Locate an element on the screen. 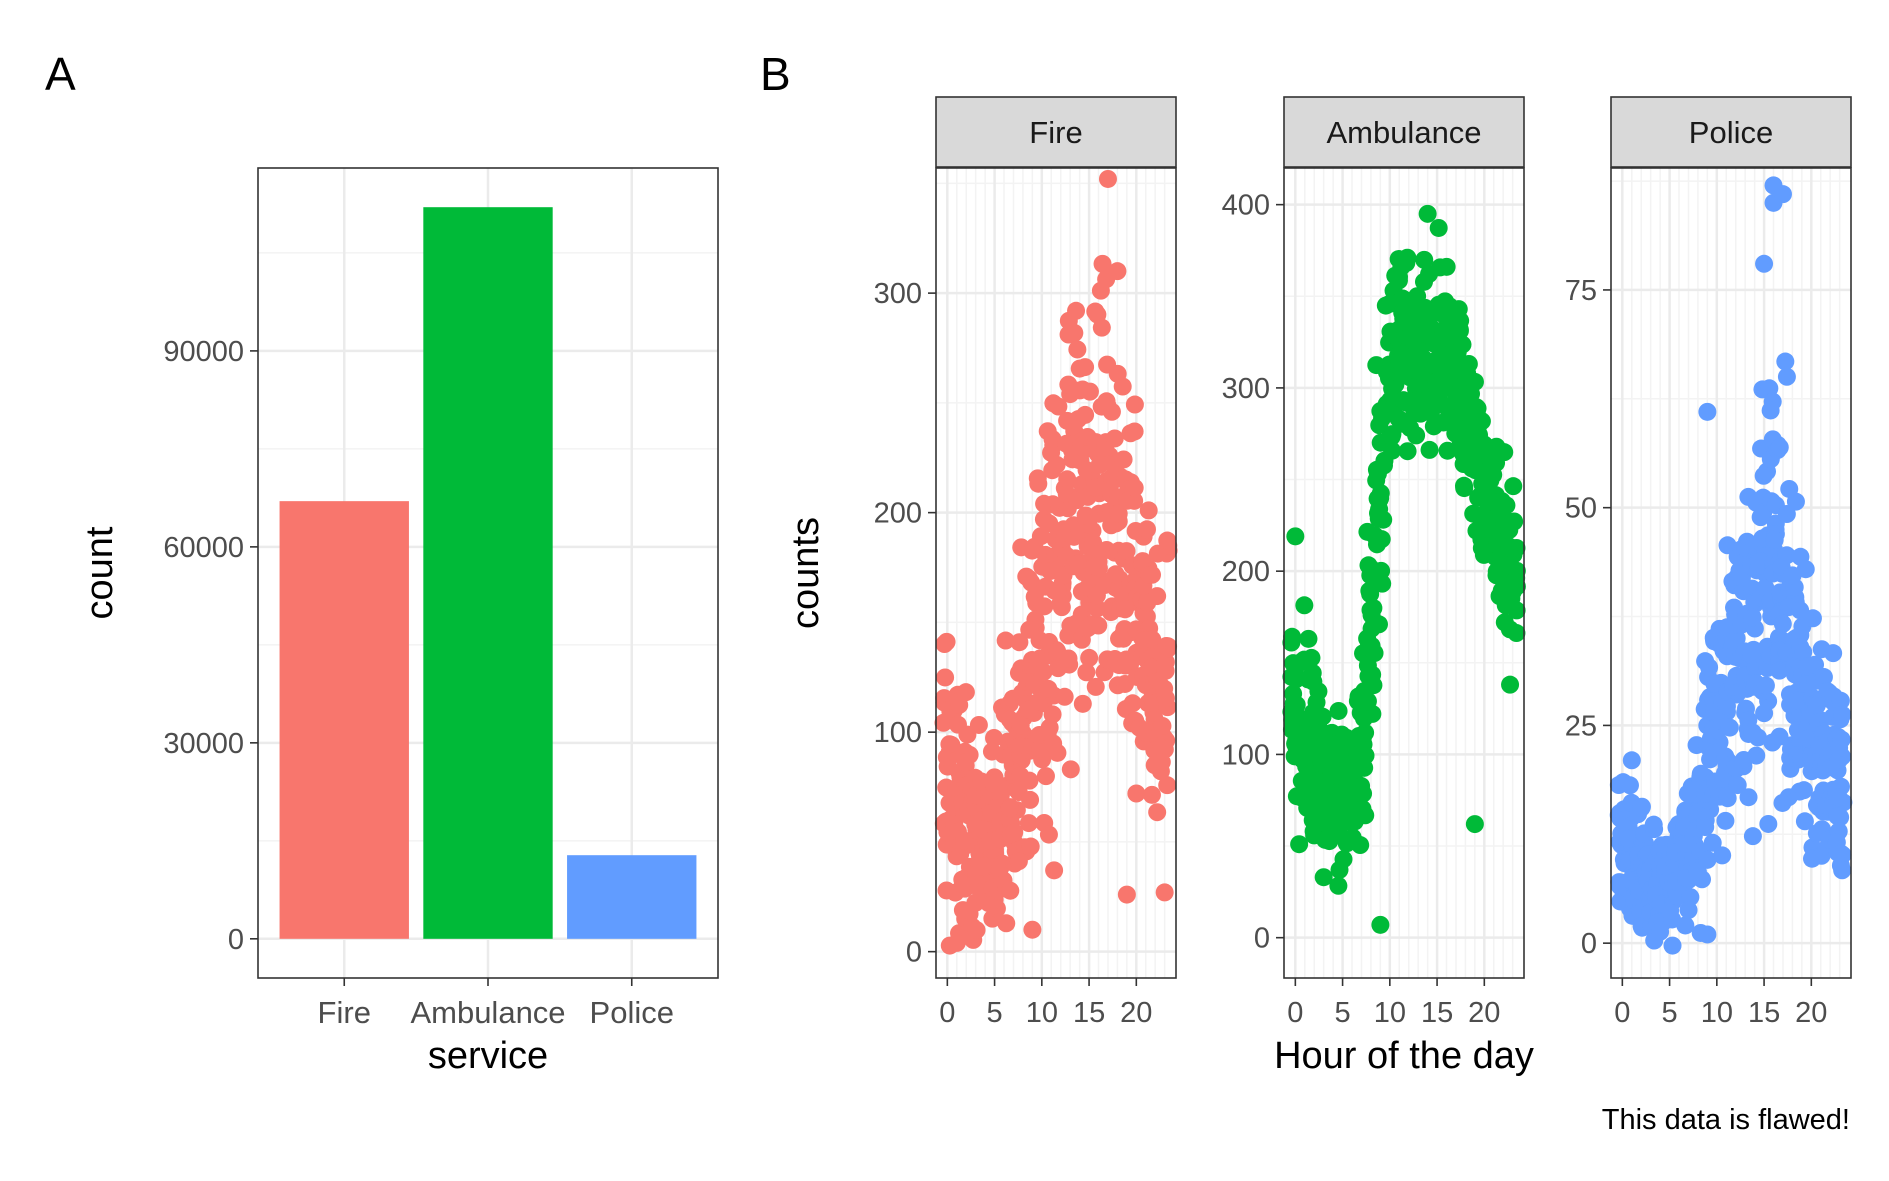  facet-strip-label: Ambulance is located at coordinates (1403, 132).